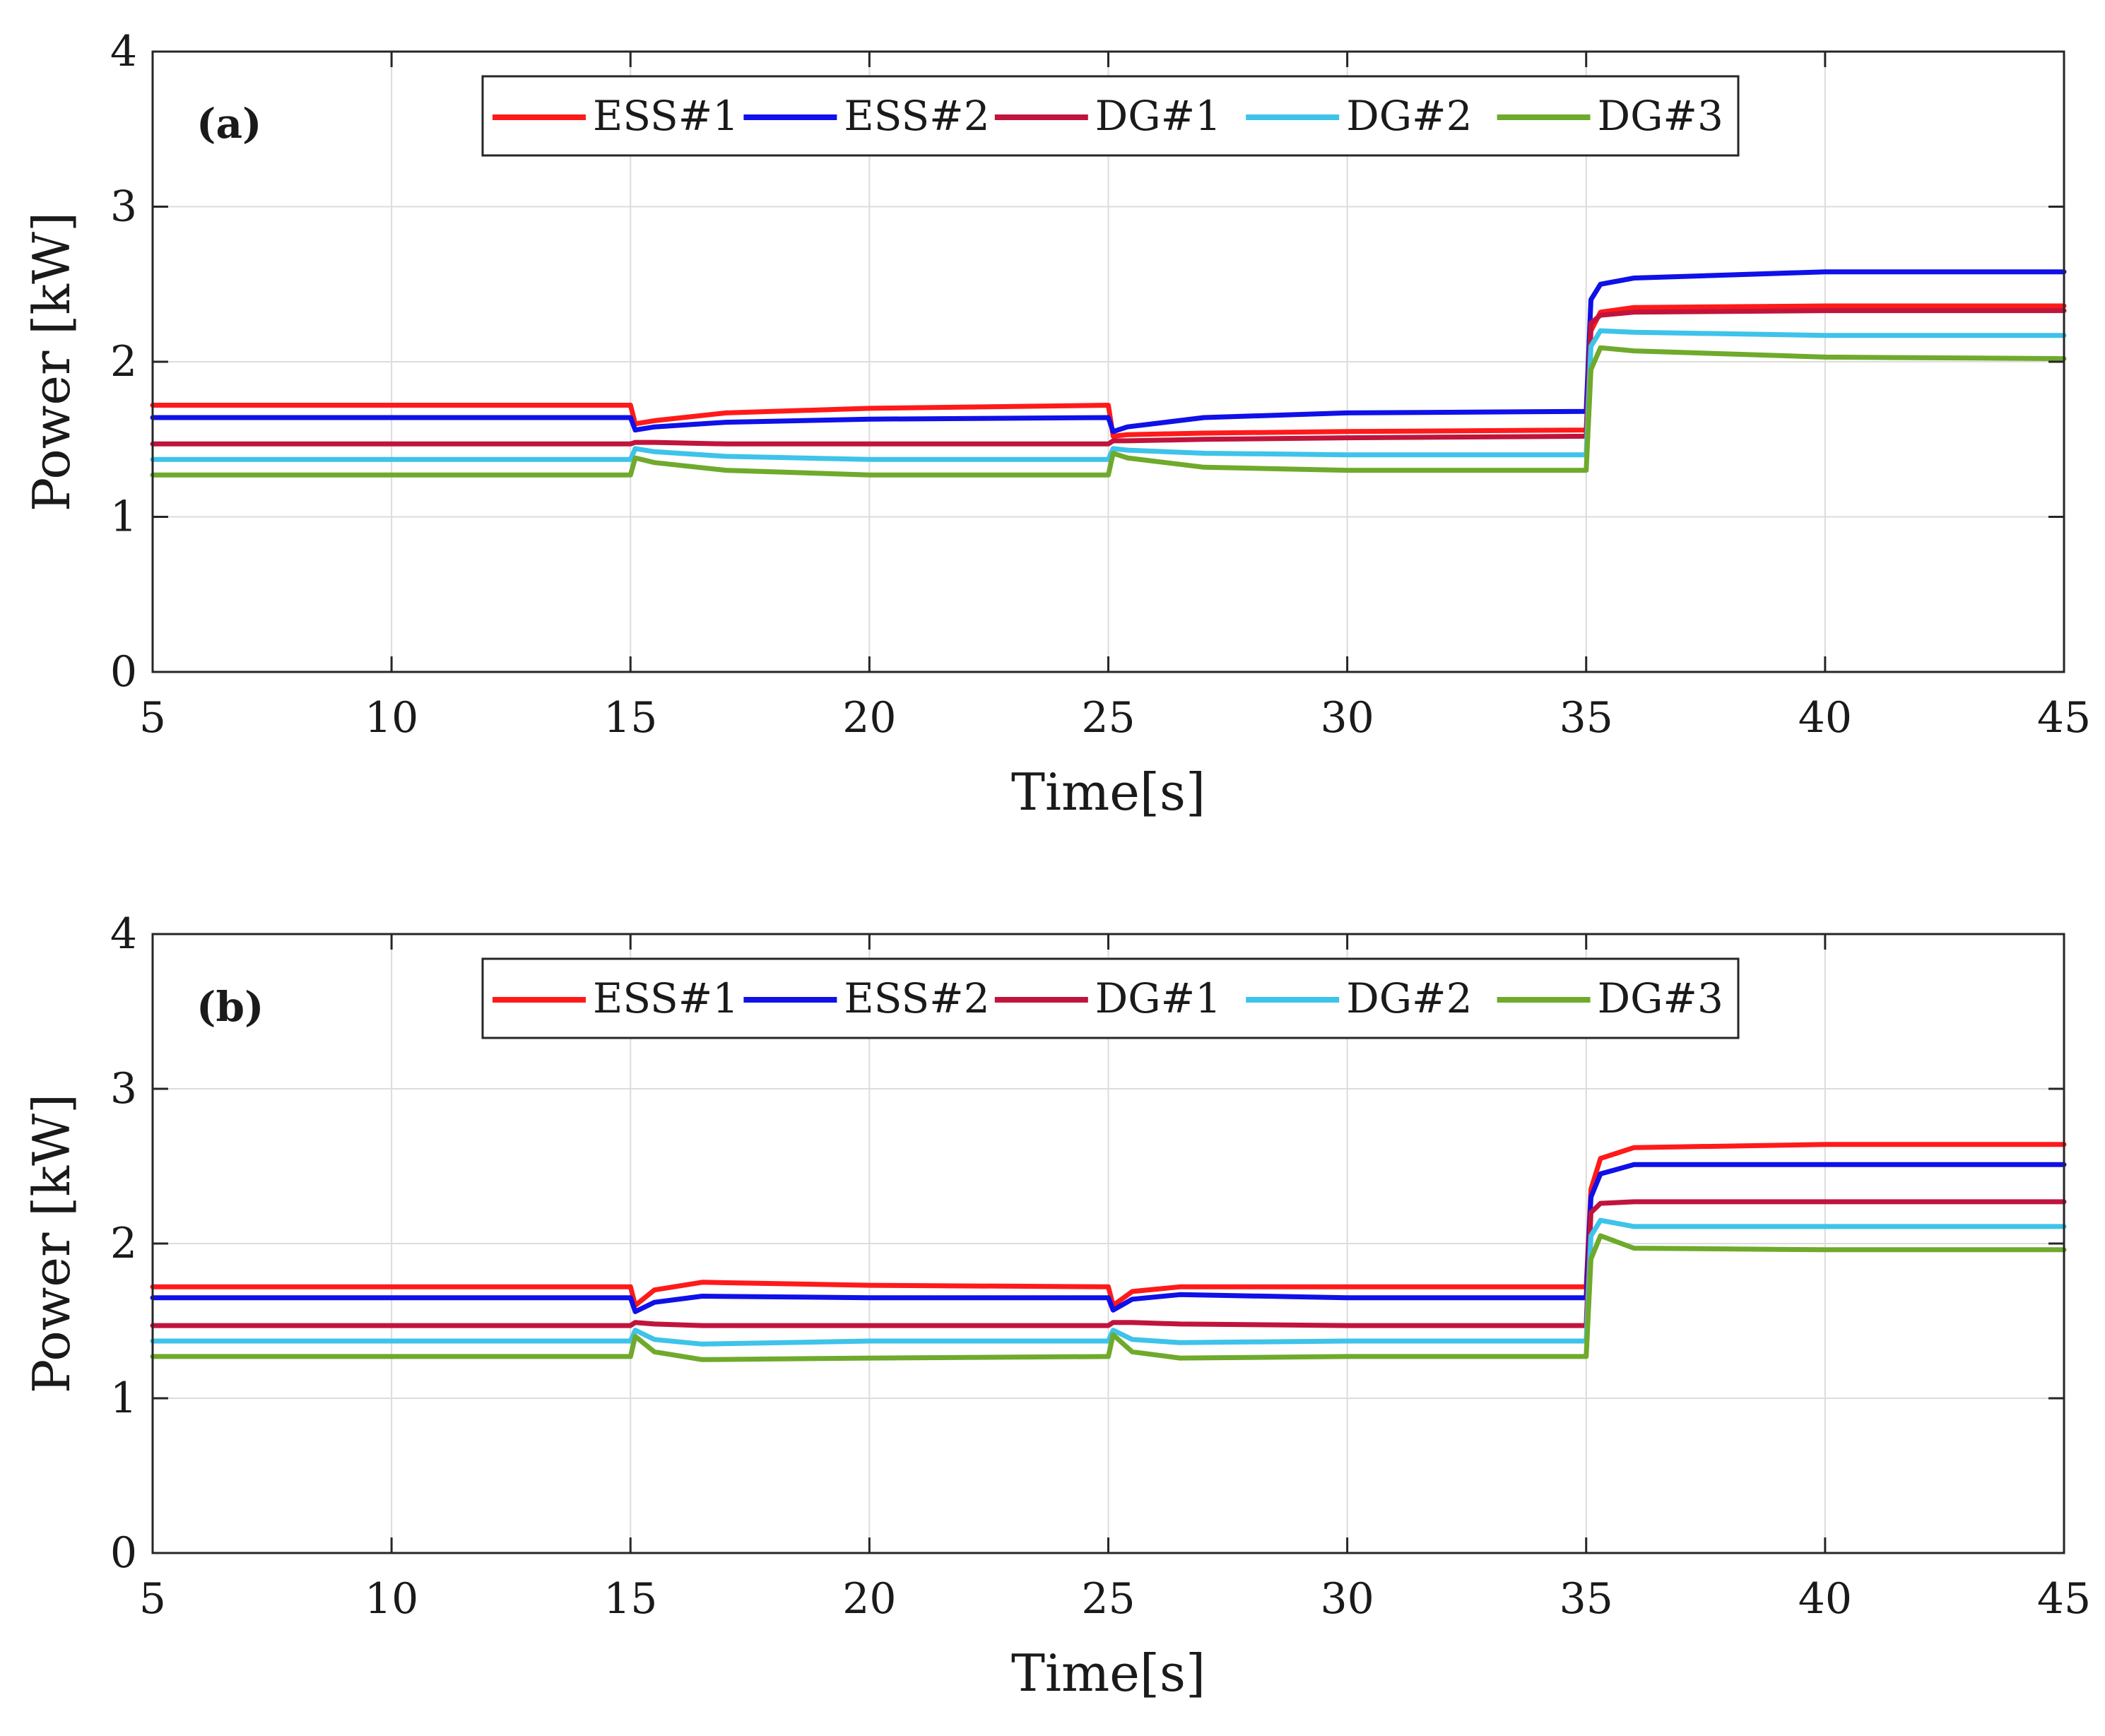  What do you see at coordinates (230, 1007) in the screenshot?
I see `panel-label: (b)` at bounding box center [230, 1007].